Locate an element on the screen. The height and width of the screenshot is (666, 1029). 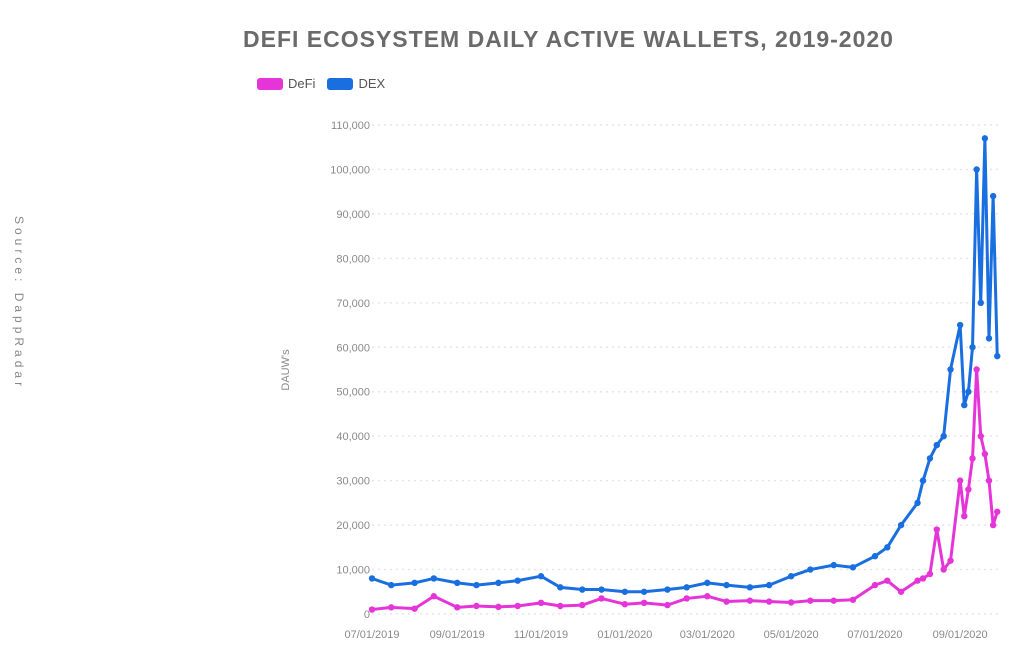
y-tick-label: 10,000 is located at coordinates (353, 571).